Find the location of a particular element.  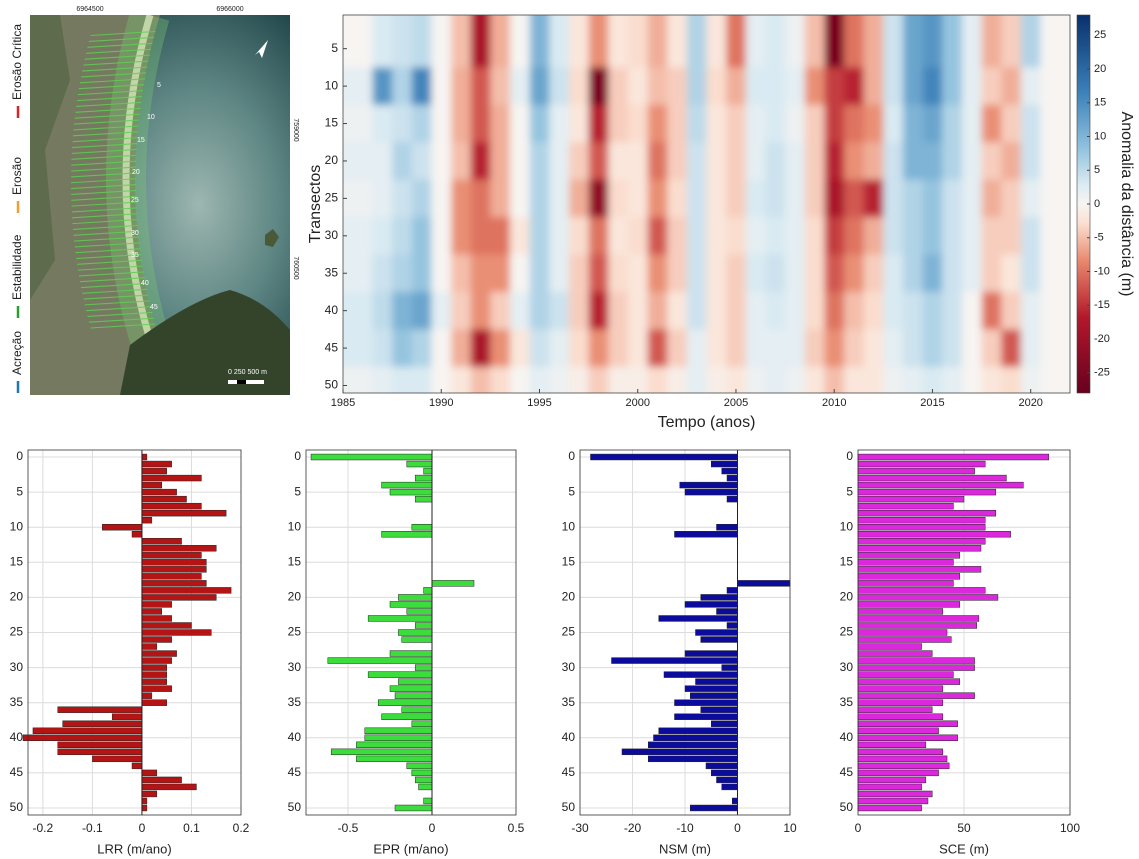

y-tick-label: 35 is located at coordinates (847, 702).